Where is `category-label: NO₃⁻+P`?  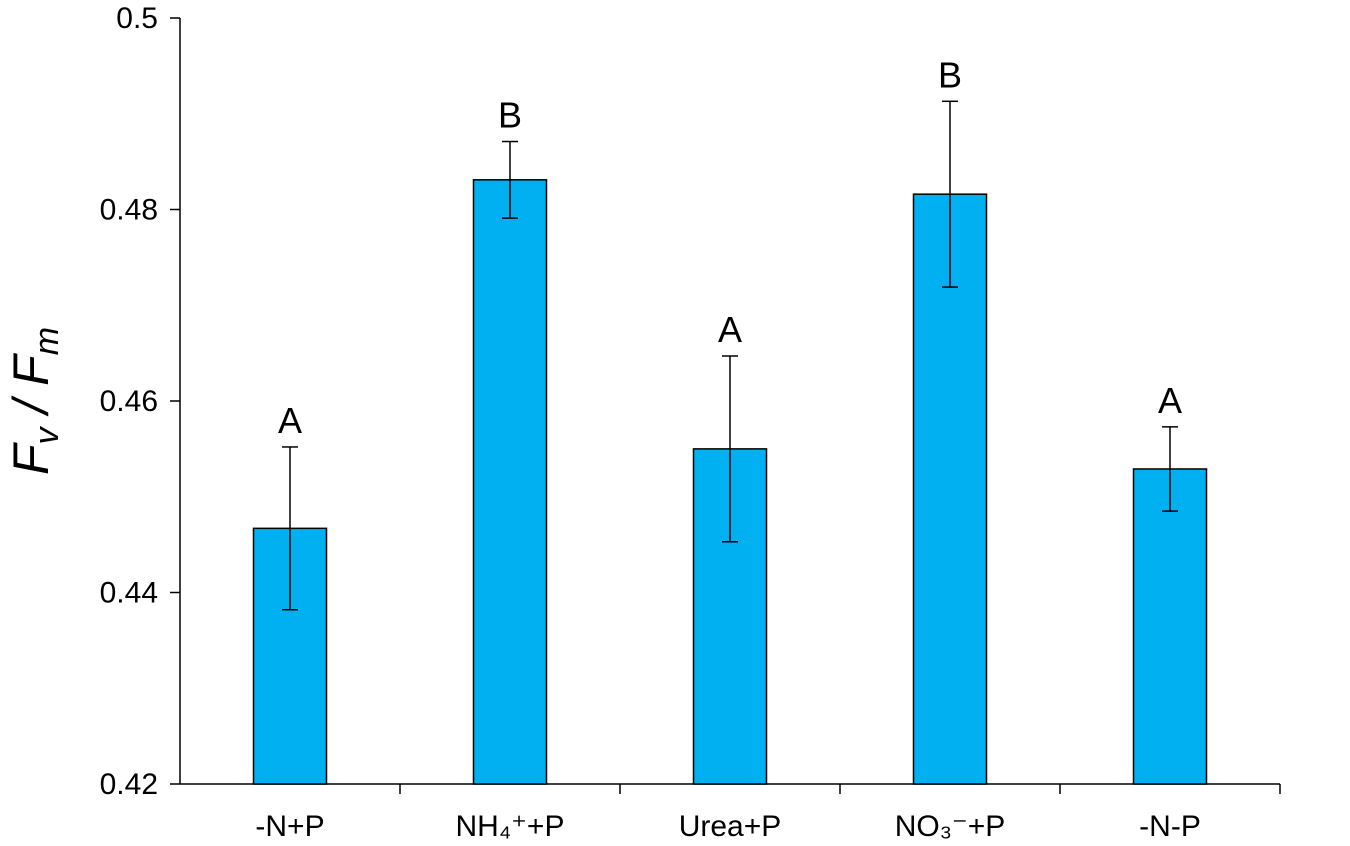
category-label: NO₃⁻+P is located at coordinates (950, 826).